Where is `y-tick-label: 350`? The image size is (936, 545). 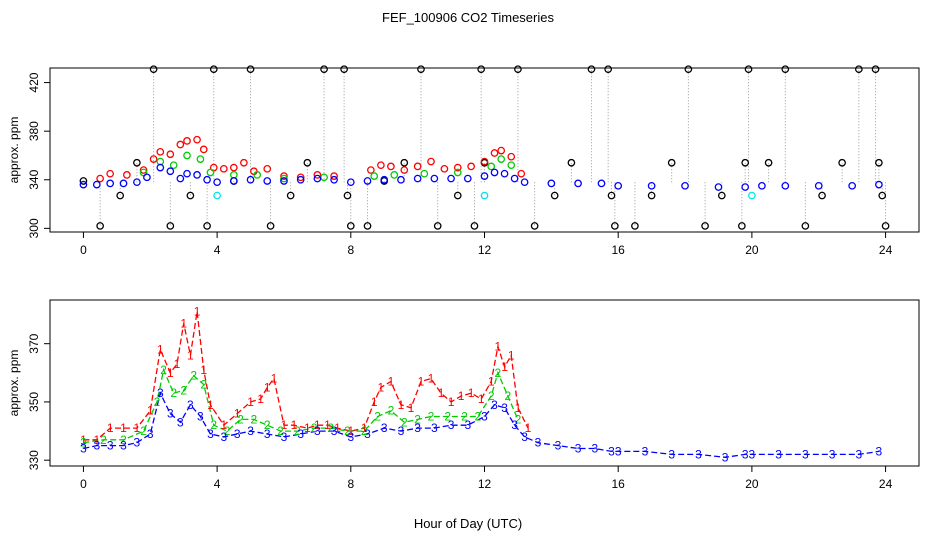
y-tick-label: 350 is located at coordinates (34, 402).